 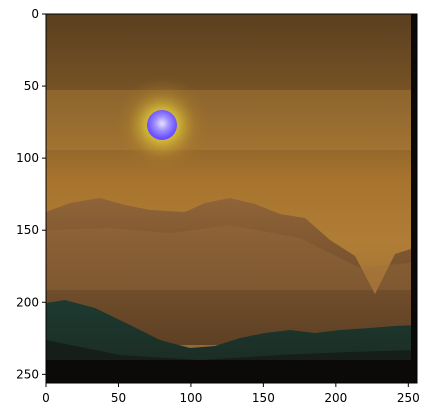 What do you see at coordinates (27, 230) in the screenshot?
I see `y-tick-label: 150` at bounding box center [27, 230].